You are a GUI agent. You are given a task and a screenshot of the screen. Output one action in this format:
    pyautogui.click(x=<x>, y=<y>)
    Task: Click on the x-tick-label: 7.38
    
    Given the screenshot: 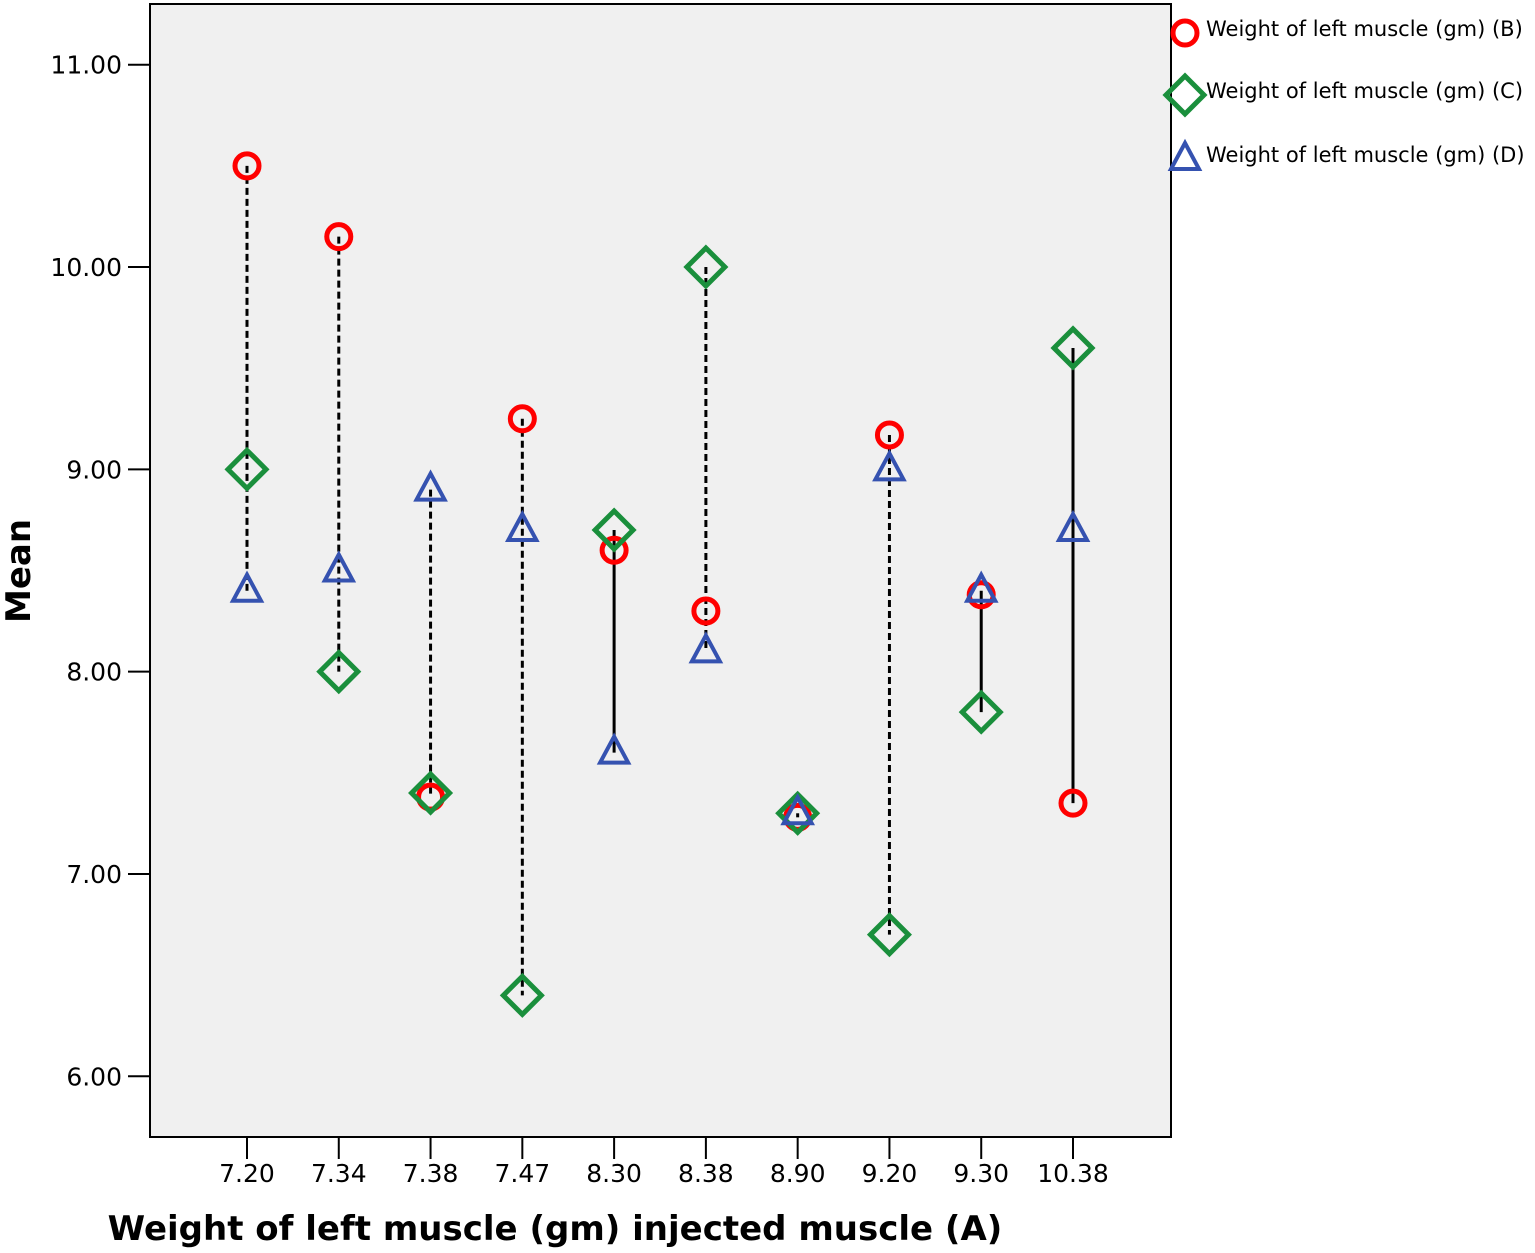 What is the action you would take?
    pyautogui.click(x=431, y=1173)
    